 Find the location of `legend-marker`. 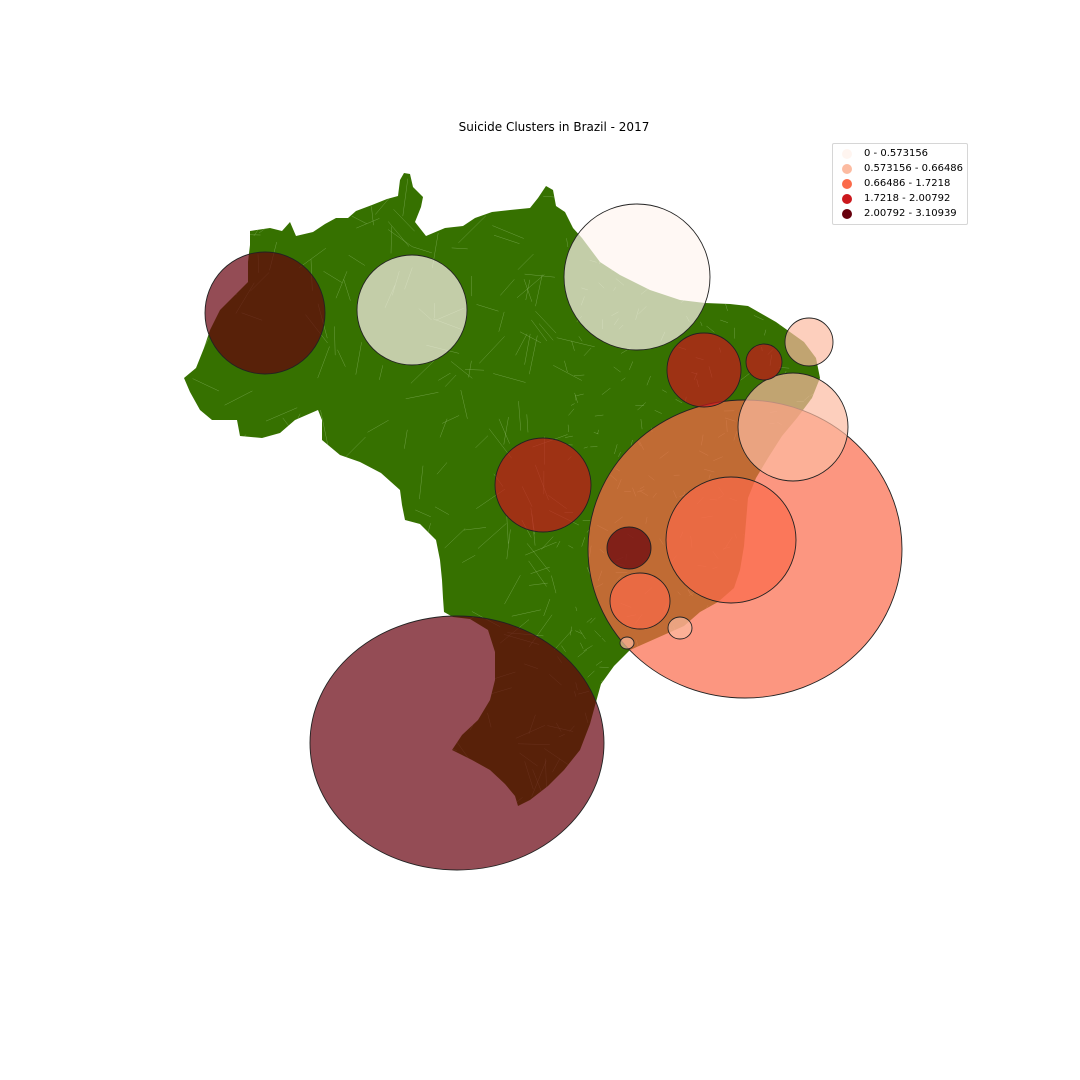

legend-marker is located at coordinates (847, 183).